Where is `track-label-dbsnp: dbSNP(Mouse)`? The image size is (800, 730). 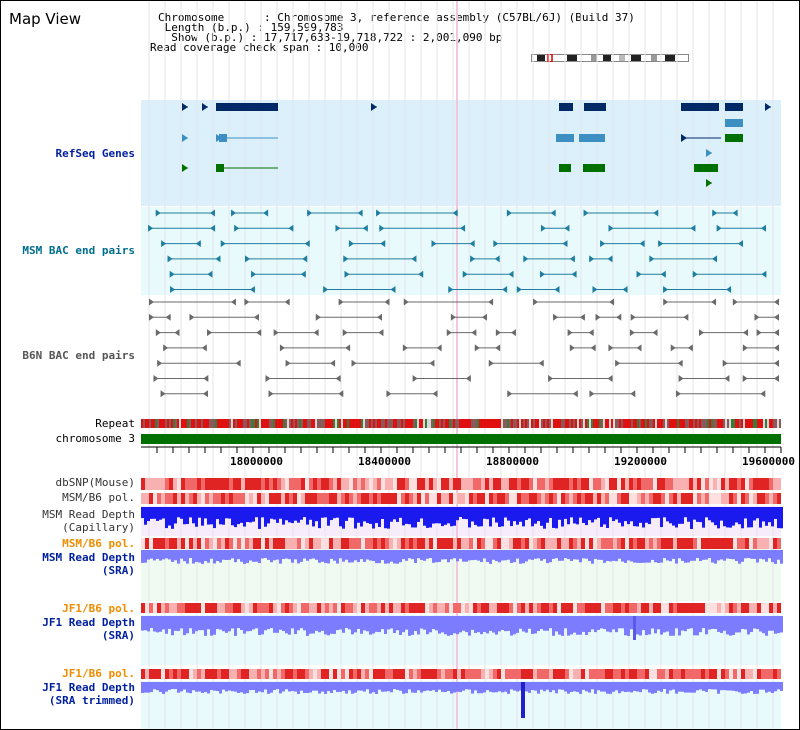
track-label-dbsnp: dbSNP(Mouse) is located at coordinates (95, 482).